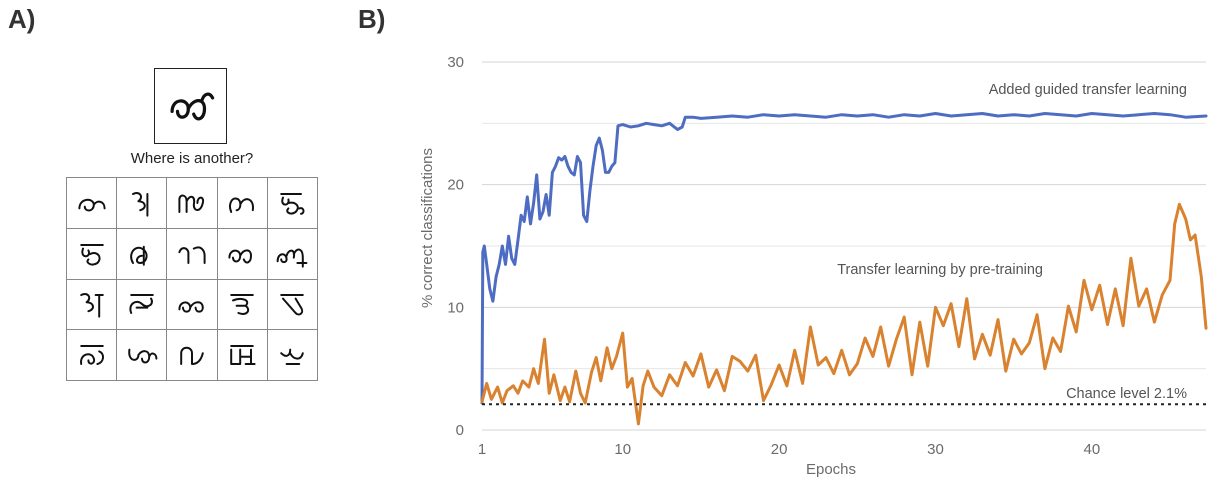 The image size is (1211, 491). Describe the element at coordinates (779, 449) in the screenshot. I see `x-tick-label: 20` at that location.